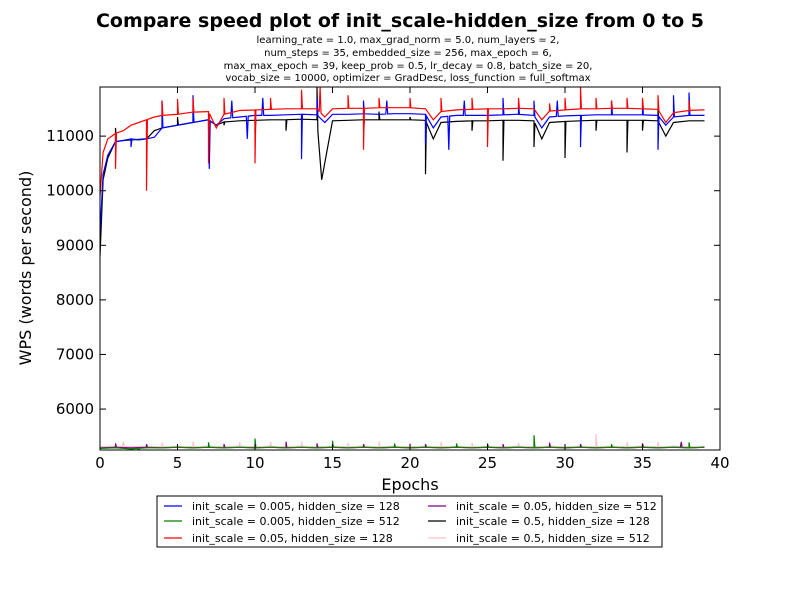 Image resolution: width=800 pixels, height=600 pixels. What do you see at coordinates (296, 506) in the screenshot?
I see `legend-label-1: init_scale = 0.005, hidden_size = 128` at bounding box center [296, 506].